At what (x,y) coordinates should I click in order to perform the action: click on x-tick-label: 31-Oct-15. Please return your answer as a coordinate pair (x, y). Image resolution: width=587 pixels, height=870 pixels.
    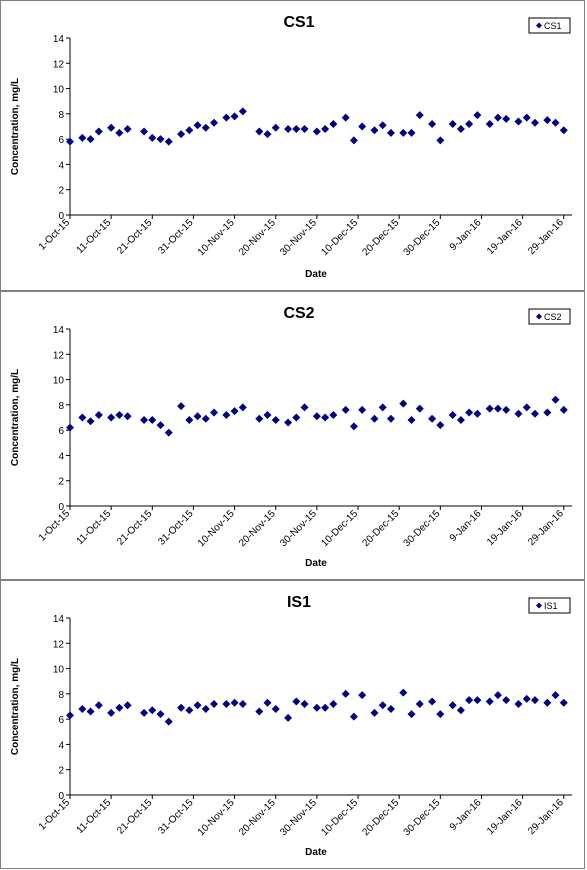
    Looking at the image, I should click on (176, 237).